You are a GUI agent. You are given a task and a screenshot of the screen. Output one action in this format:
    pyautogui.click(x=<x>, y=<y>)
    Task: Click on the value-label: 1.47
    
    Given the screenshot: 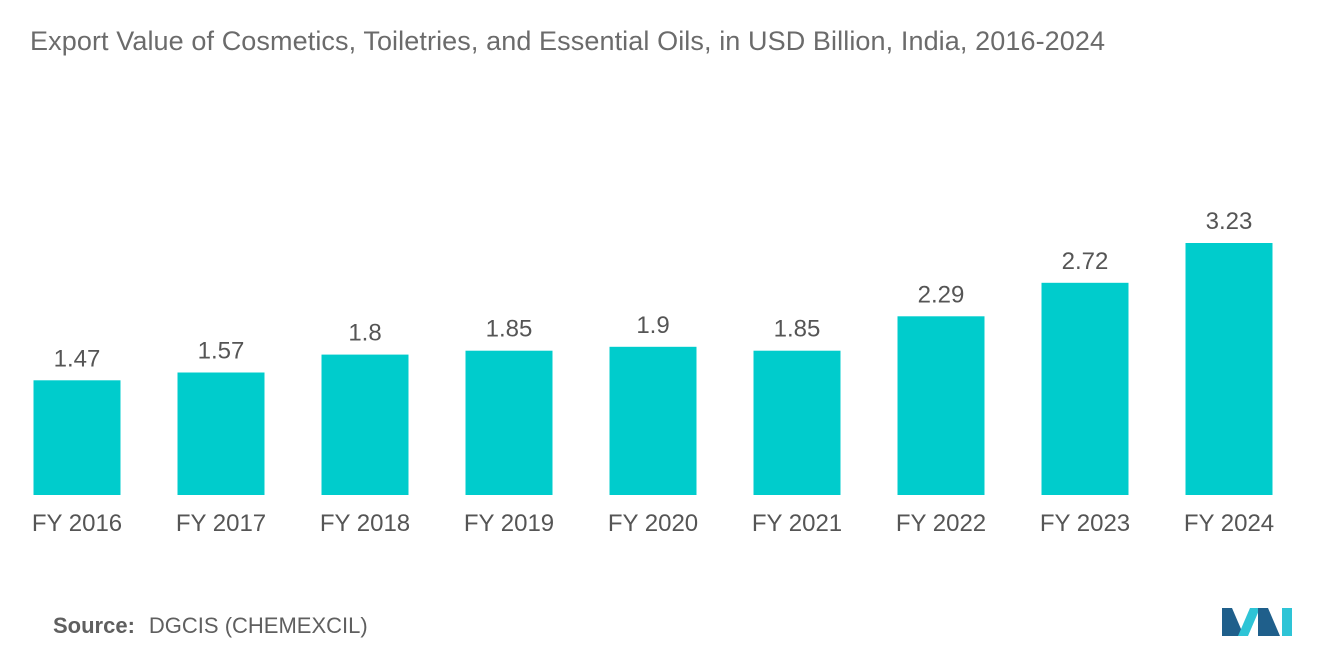 What is the action you would take?
    pyautogui.click(x=77, y=358)
    